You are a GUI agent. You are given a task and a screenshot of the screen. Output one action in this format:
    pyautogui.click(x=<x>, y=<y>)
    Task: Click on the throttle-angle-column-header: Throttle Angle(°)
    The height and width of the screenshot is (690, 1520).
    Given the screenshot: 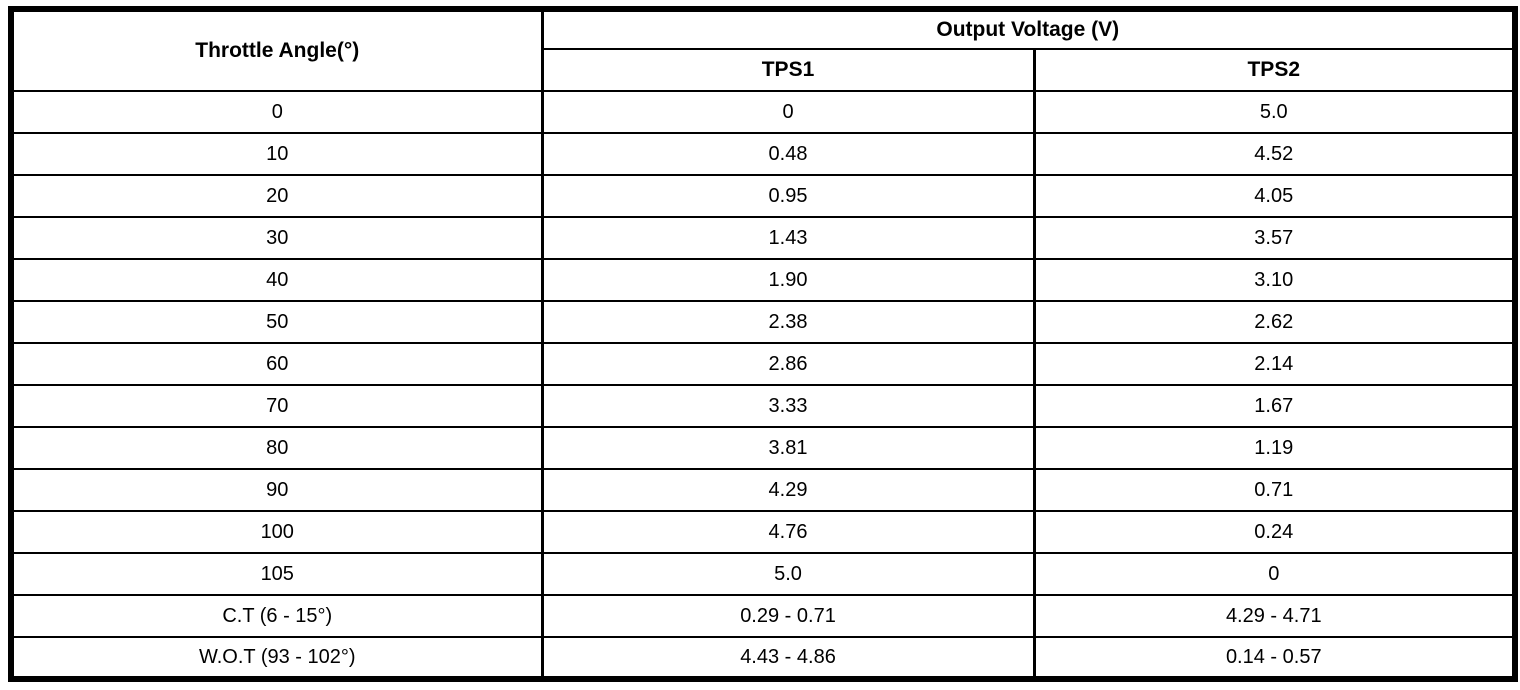 What is the action you would take?
    pyautogui.click(x=276, y=50)
    